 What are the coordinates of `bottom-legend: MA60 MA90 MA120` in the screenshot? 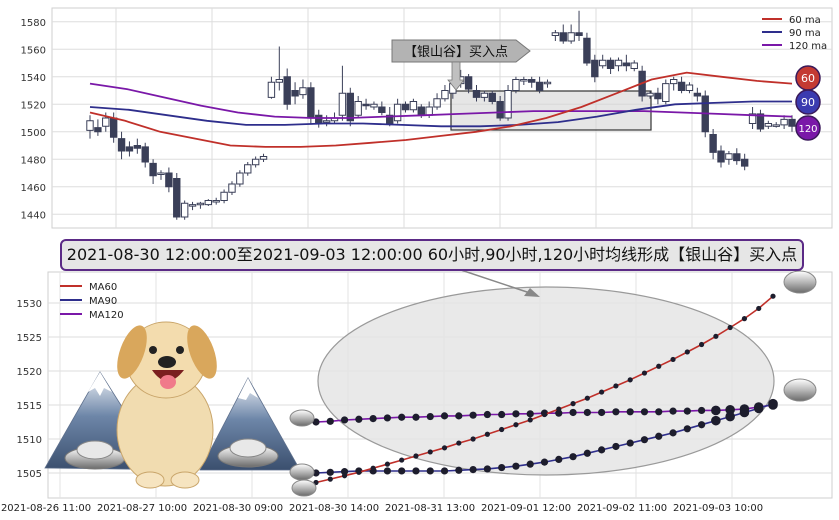 It's located at (92, 301).